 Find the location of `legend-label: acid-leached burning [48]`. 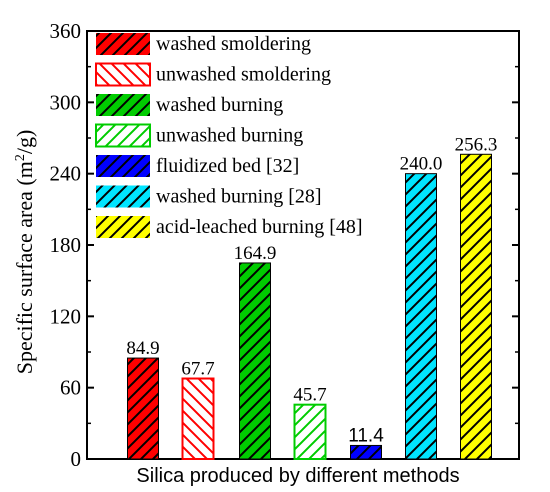

legend-label: acid-leached burning [48] is located at coordinates (259, 227).